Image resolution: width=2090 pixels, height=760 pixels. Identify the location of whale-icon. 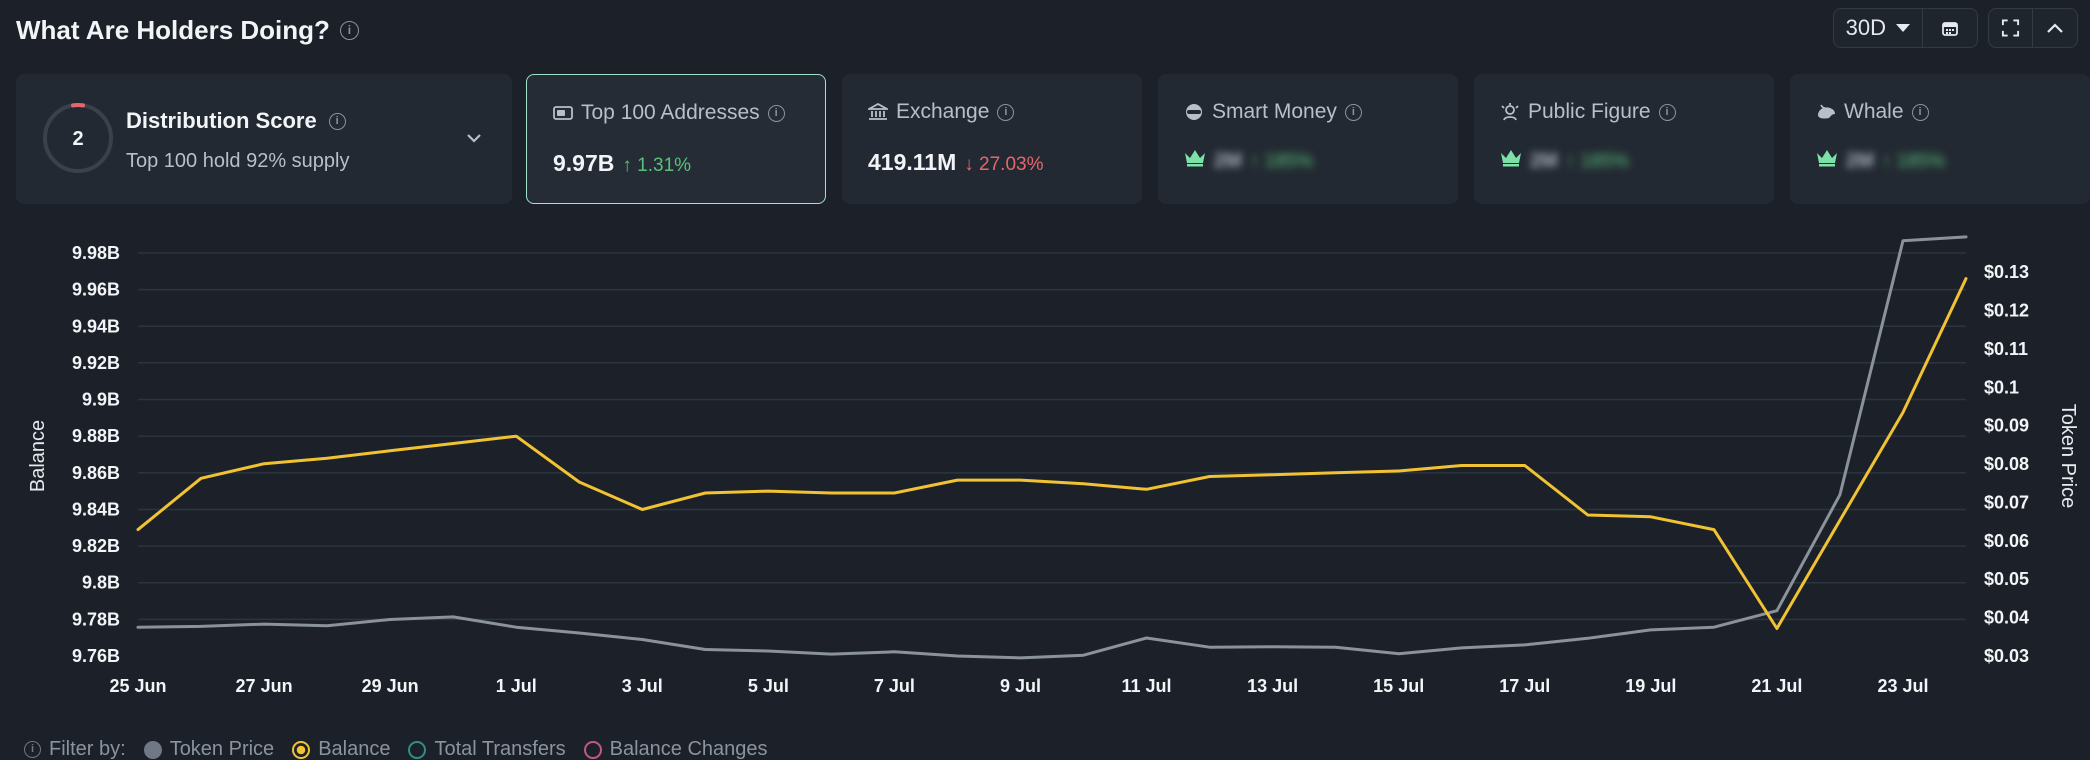
(1826, 111).